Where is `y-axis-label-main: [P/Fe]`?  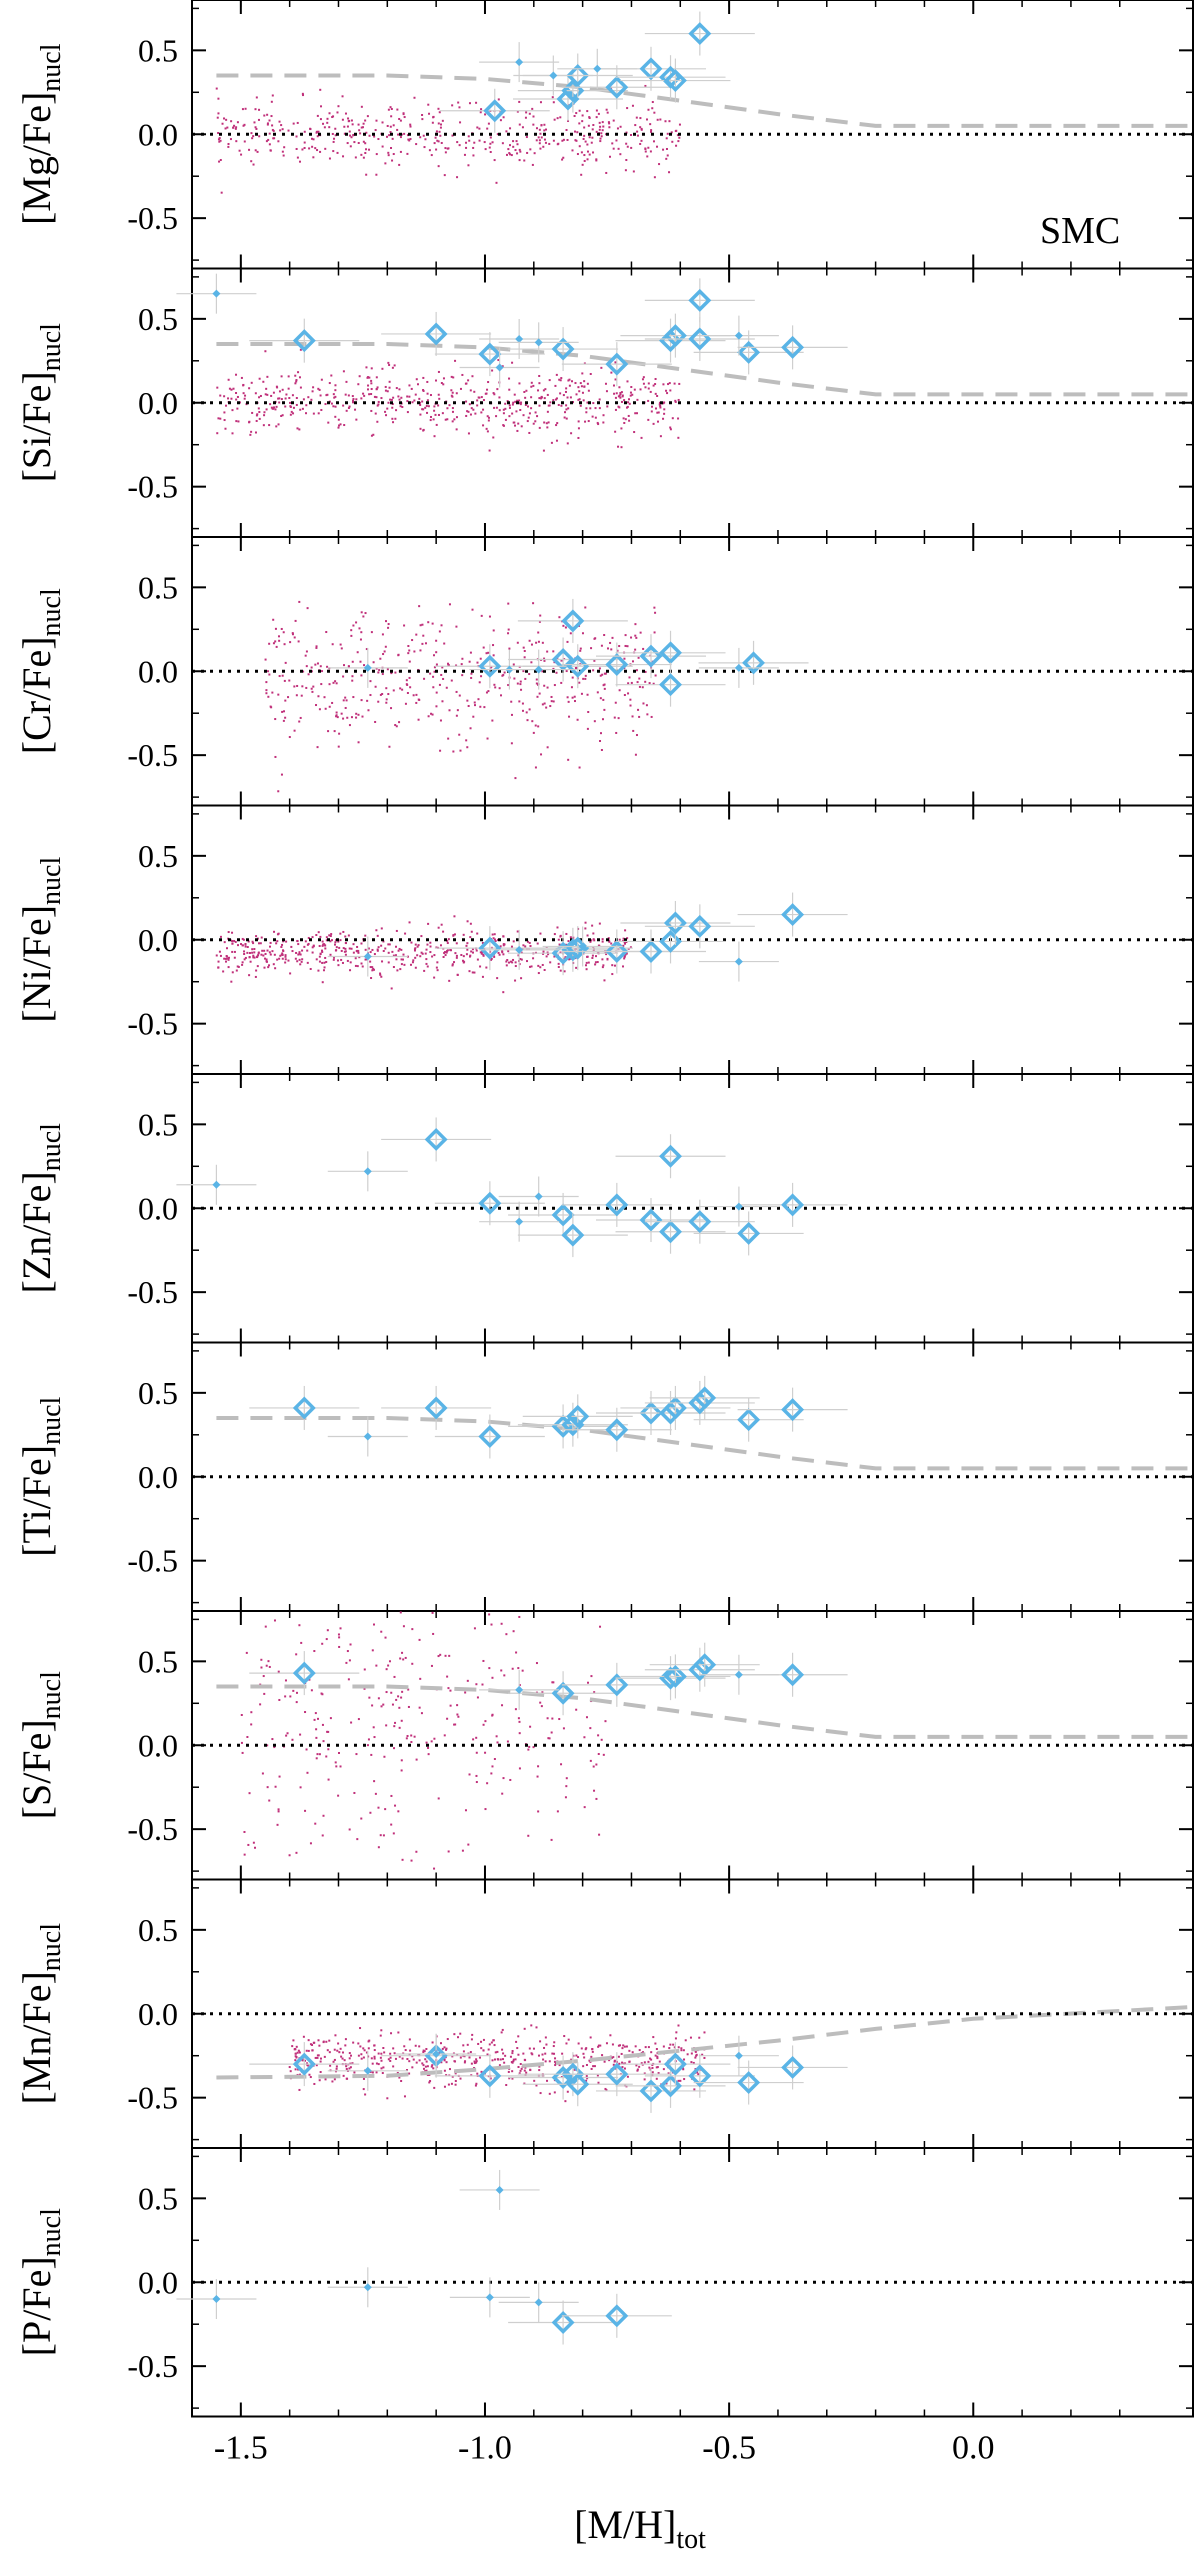
y-axis-label-main: [P/Fe] is located at coordinates (36, 2306).